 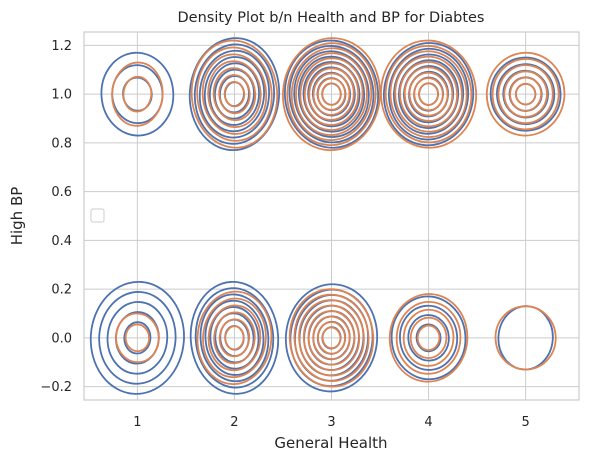 What do you see at coordinates (61, 338) in the screenshot?
I see `y-tick-label: 0.0` at bounding box center [61, 338].